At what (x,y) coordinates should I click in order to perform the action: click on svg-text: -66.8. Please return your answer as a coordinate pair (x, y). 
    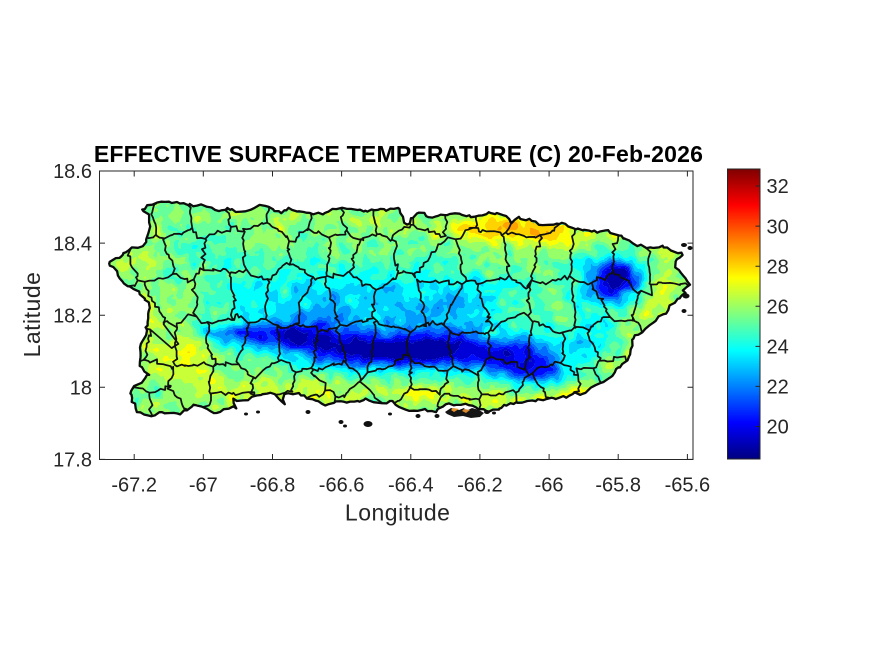
    Looking at the image, I should click on (273, 486).